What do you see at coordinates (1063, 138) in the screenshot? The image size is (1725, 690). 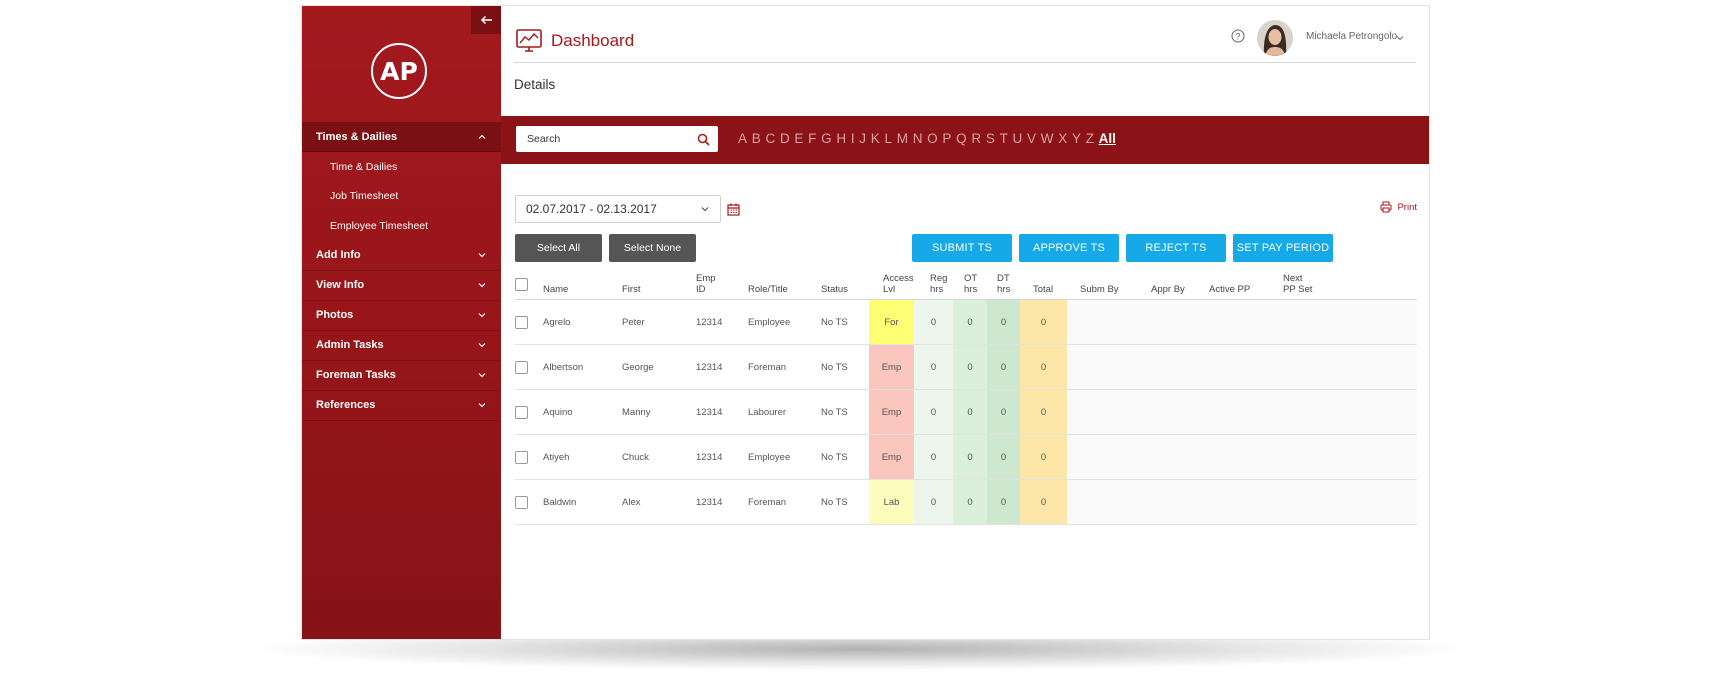 I see `letter-filter-x: X` at bounding box center [1063, 138].